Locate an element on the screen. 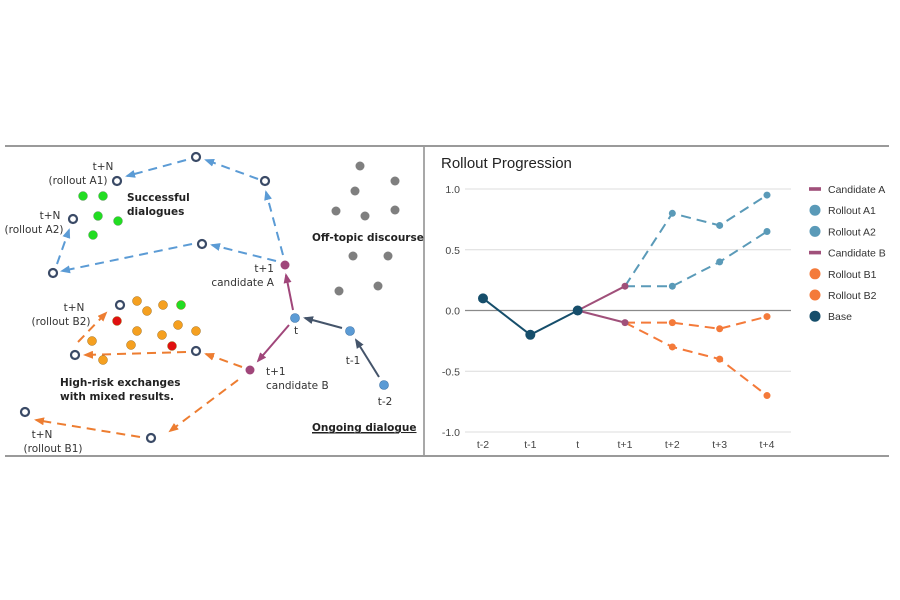  label-successful-1: Successful is located at coordinates (158, 198).